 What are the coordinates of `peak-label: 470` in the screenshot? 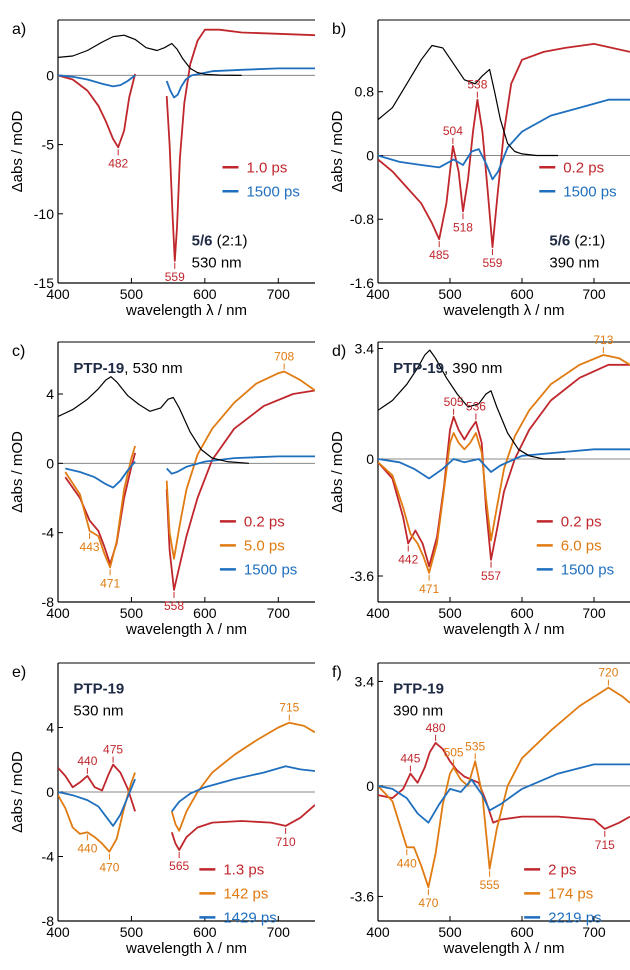 It's located at (428, 903).